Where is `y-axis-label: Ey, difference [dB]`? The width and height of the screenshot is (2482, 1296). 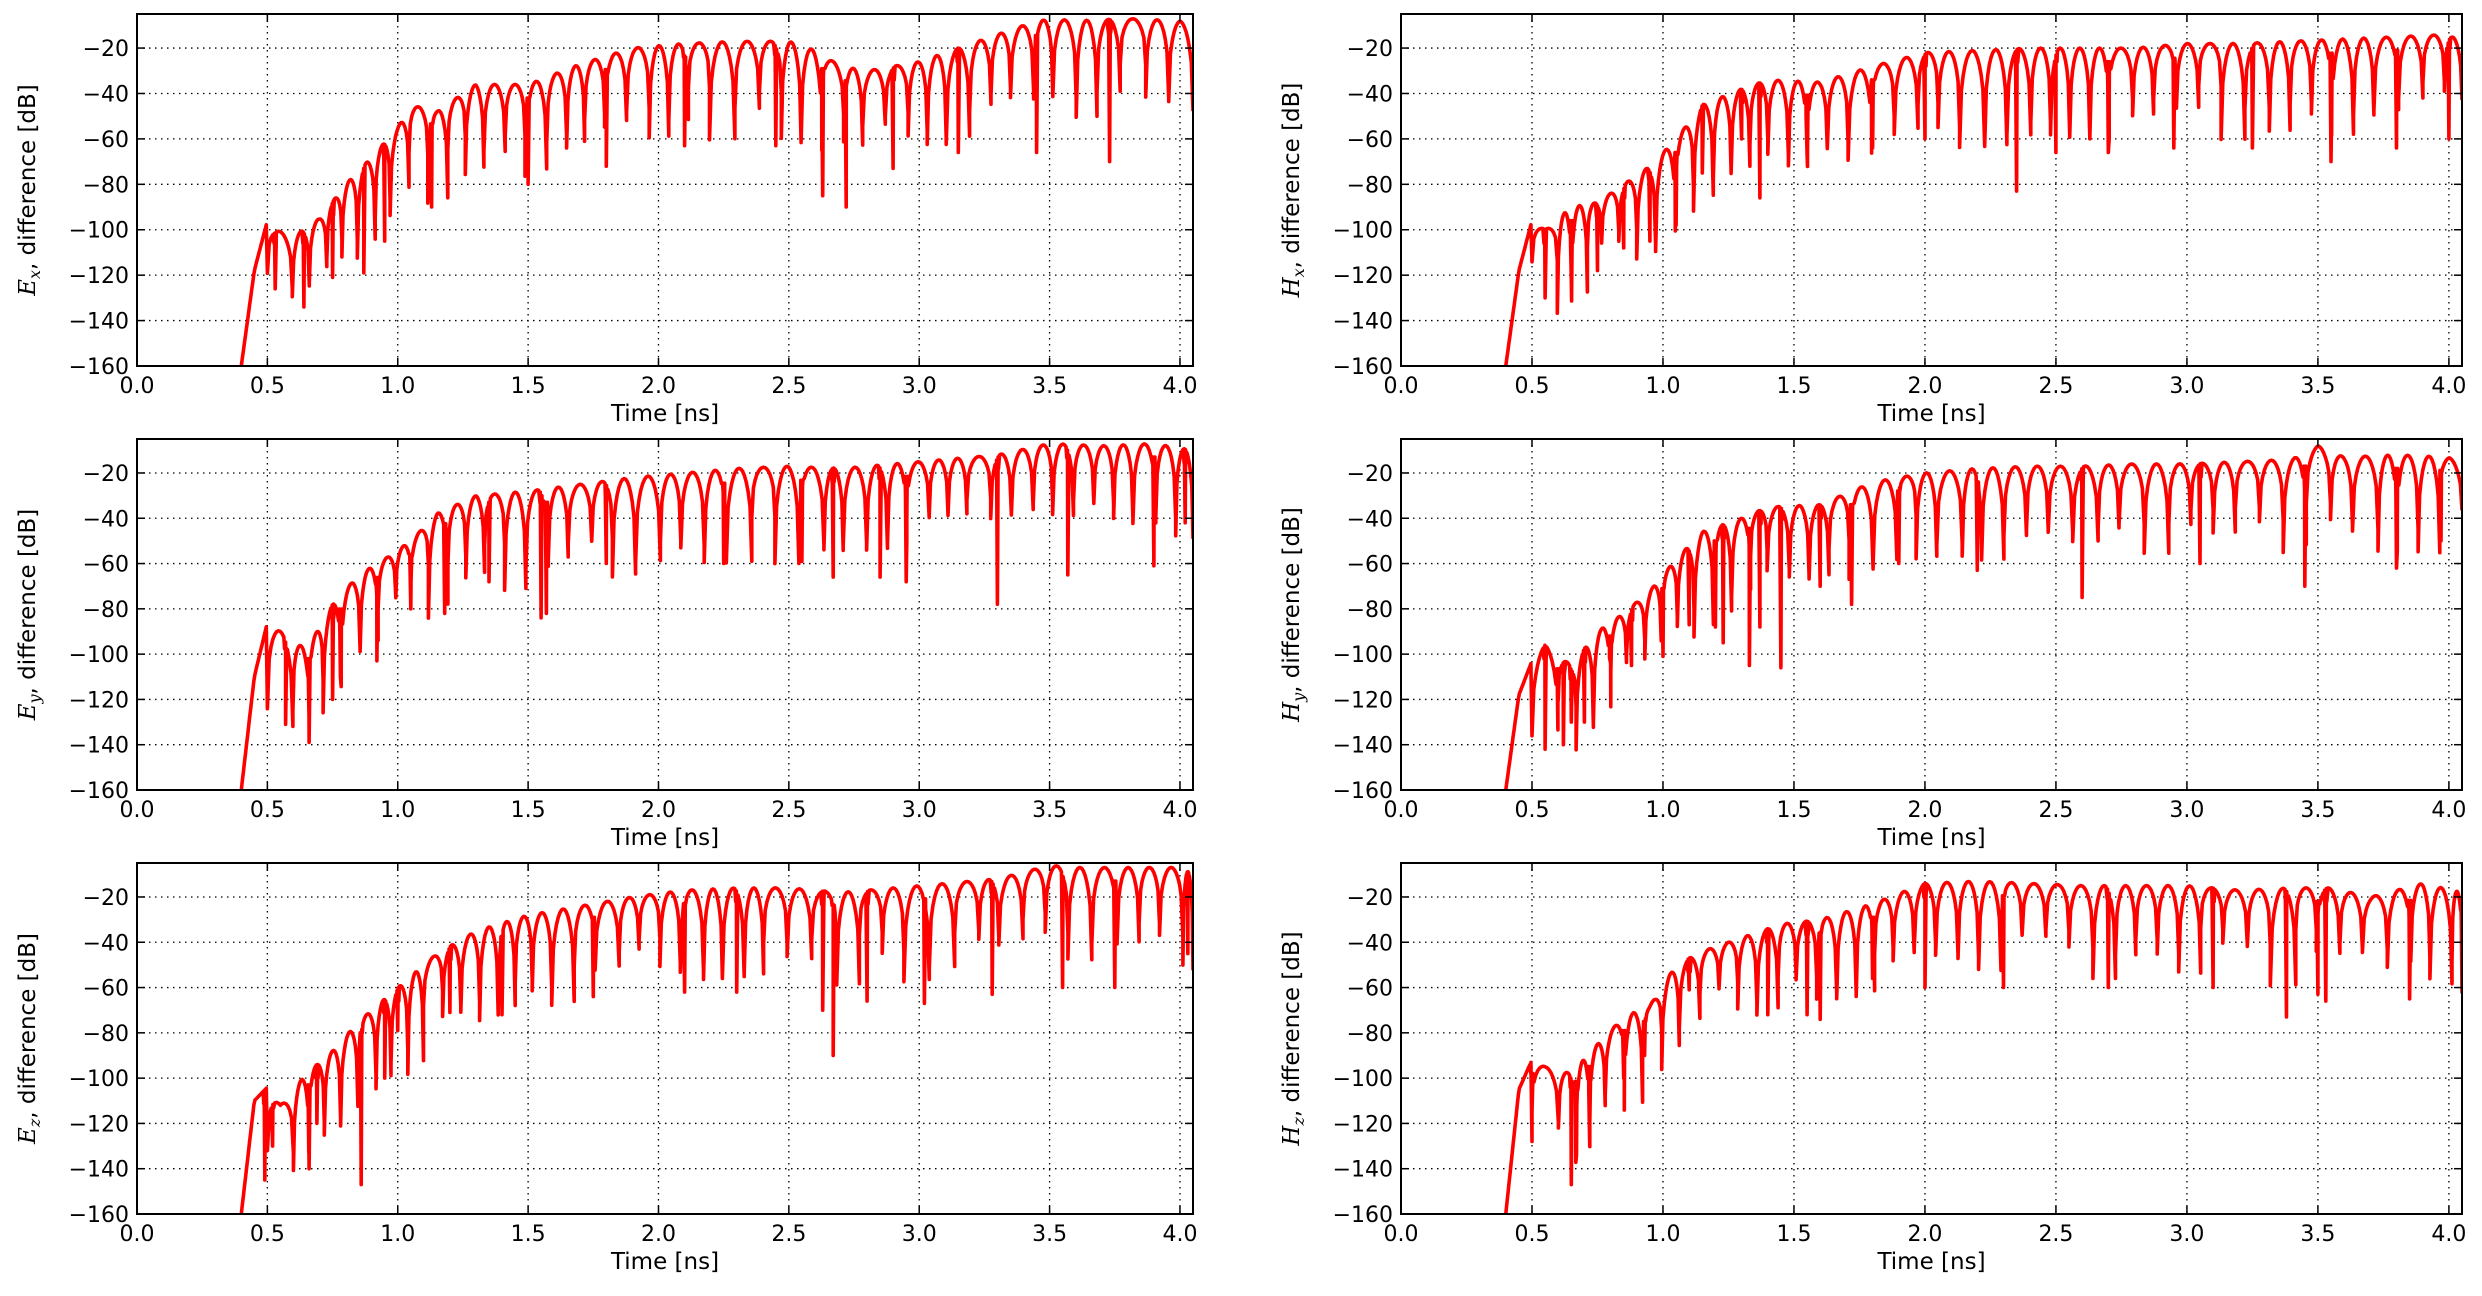
y-axis-label: Ey, difference [dB] is located at coordinates (29, 615).